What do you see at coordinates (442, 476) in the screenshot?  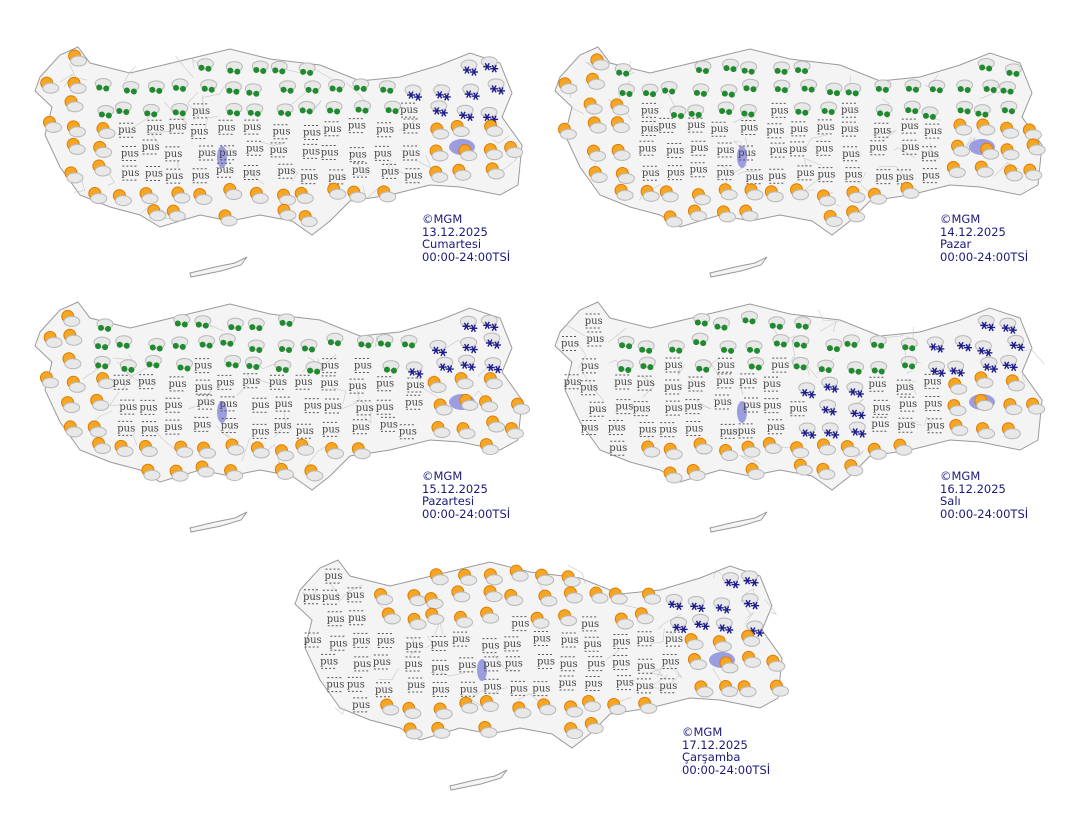 I see `copyright: ©MGM` at bounding box center [442, 476].